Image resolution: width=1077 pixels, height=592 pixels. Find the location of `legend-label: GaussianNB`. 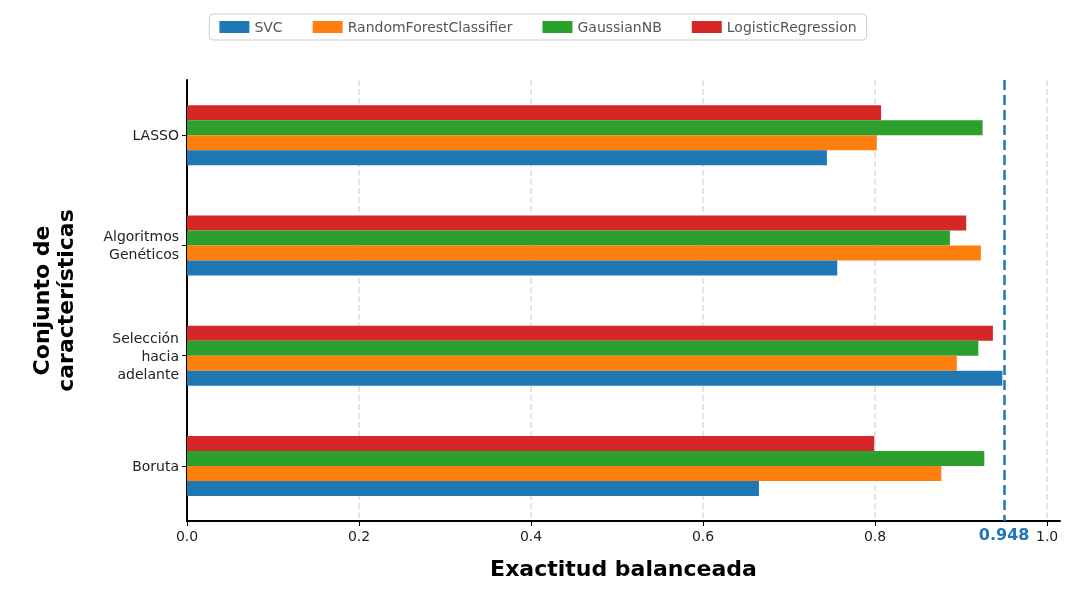

legend-label: GaussianNB is located at coordinates (619, 27).